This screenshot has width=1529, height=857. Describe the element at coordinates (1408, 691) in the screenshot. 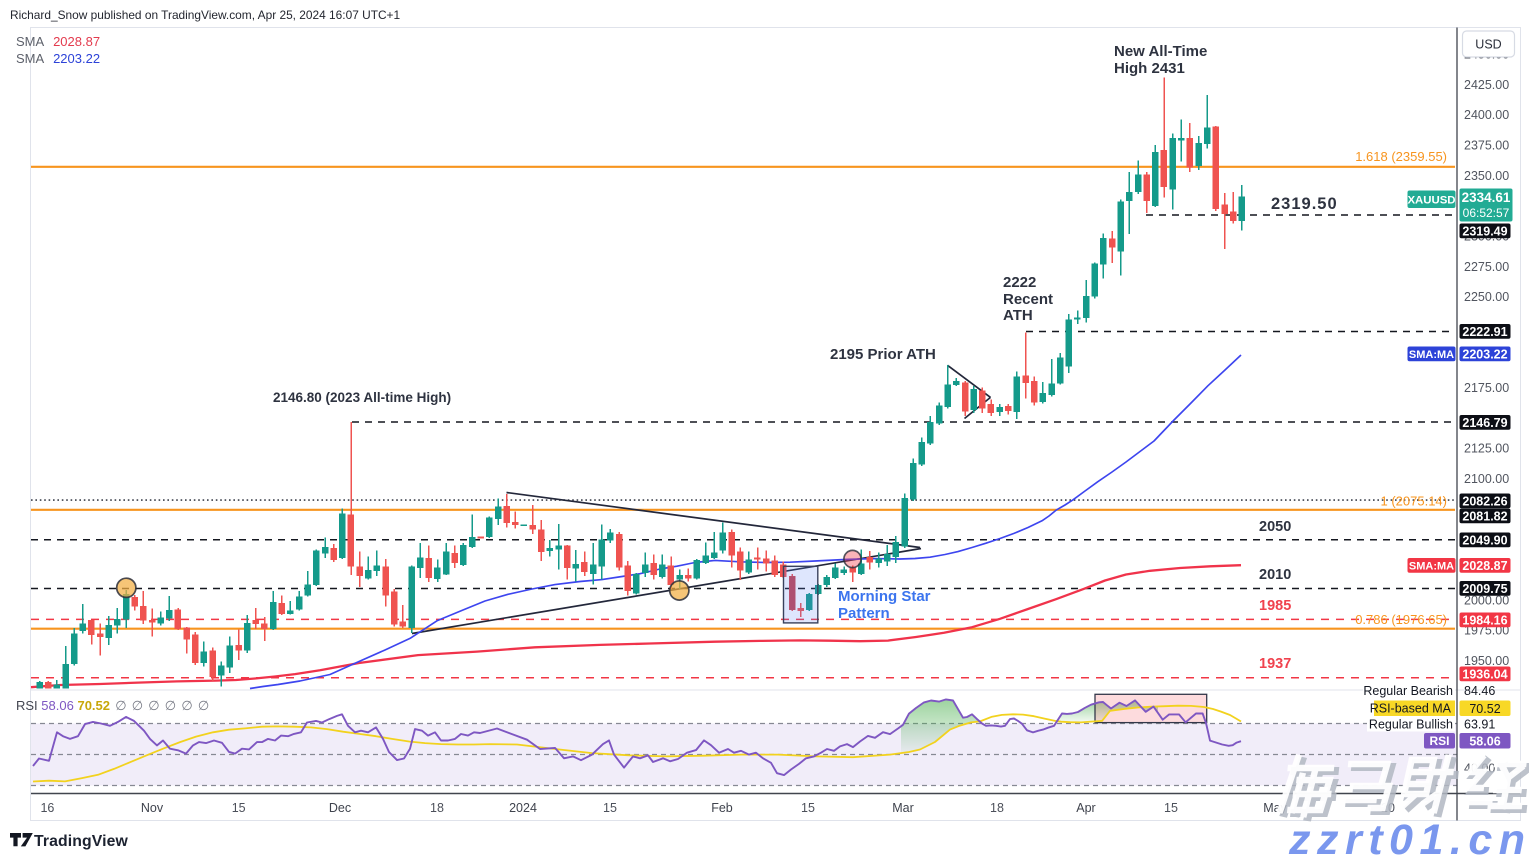

I see `svg-text: Regular Bearish` at that location.